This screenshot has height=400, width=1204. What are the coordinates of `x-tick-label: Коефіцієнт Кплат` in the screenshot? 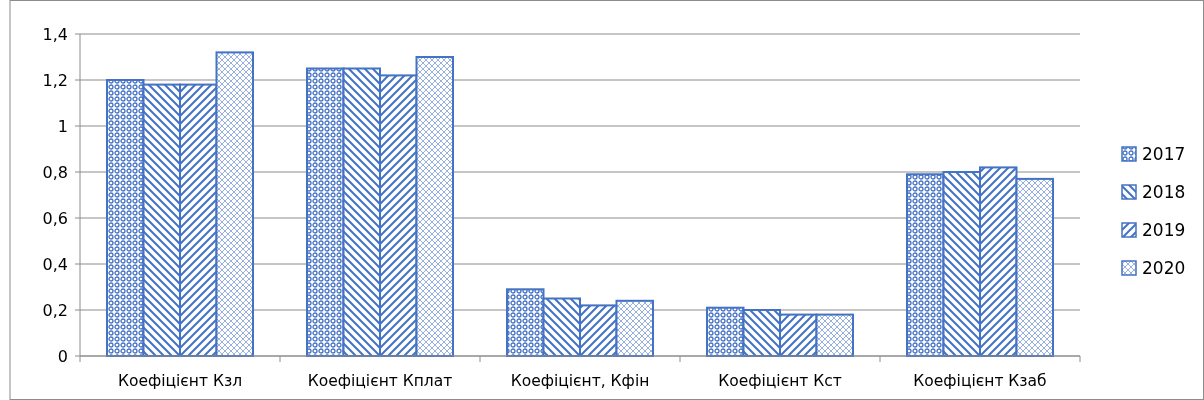 It's located at (380, 381).